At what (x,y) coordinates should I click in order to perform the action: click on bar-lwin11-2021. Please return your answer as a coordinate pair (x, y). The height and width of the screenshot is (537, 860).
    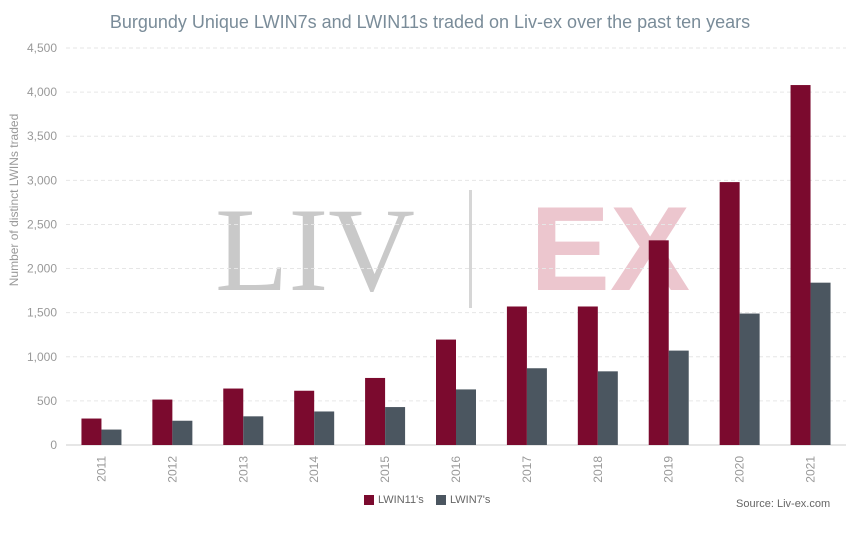
    Looking at the image, I should click on (800, 265).